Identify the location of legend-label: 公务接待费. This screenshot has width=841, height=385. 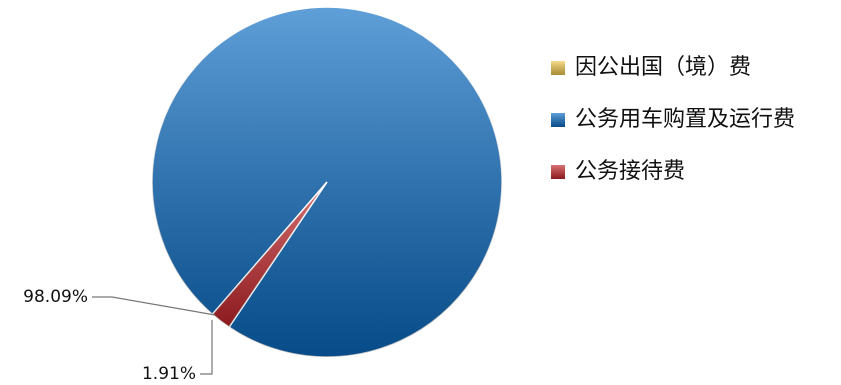
(630, 171).